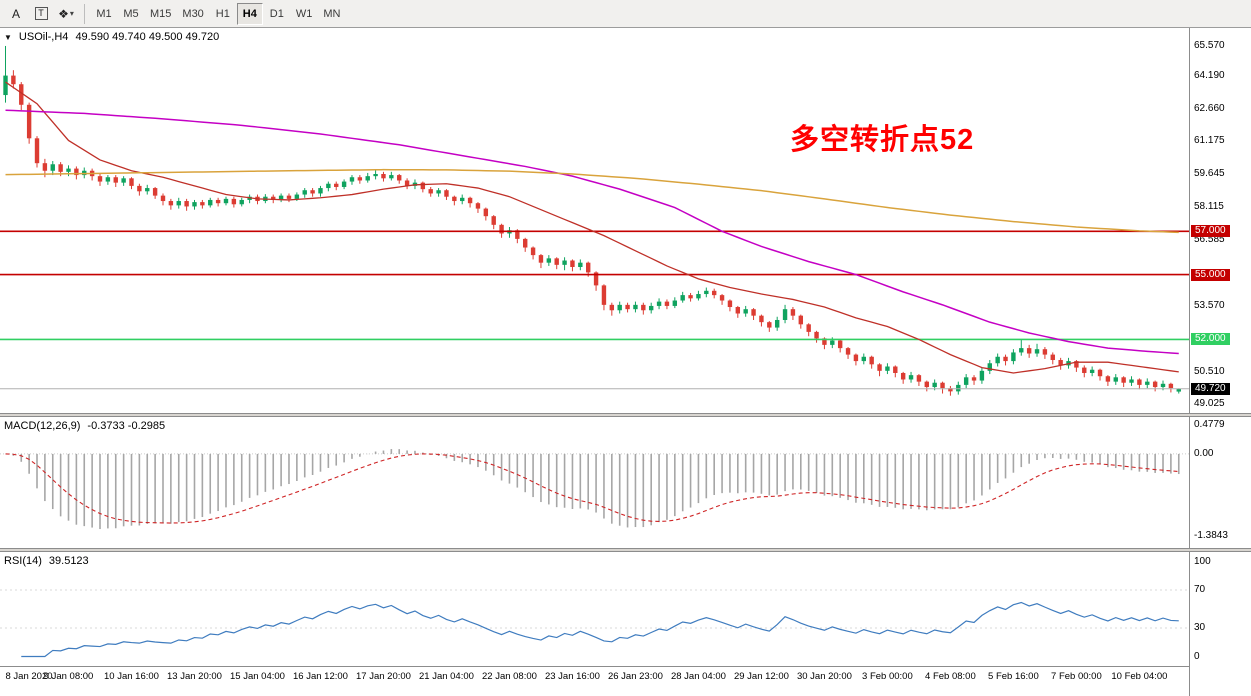 This screenshot has height=696, width=1251. I want to click on arrow-tool-label: A, so click(15, 13).